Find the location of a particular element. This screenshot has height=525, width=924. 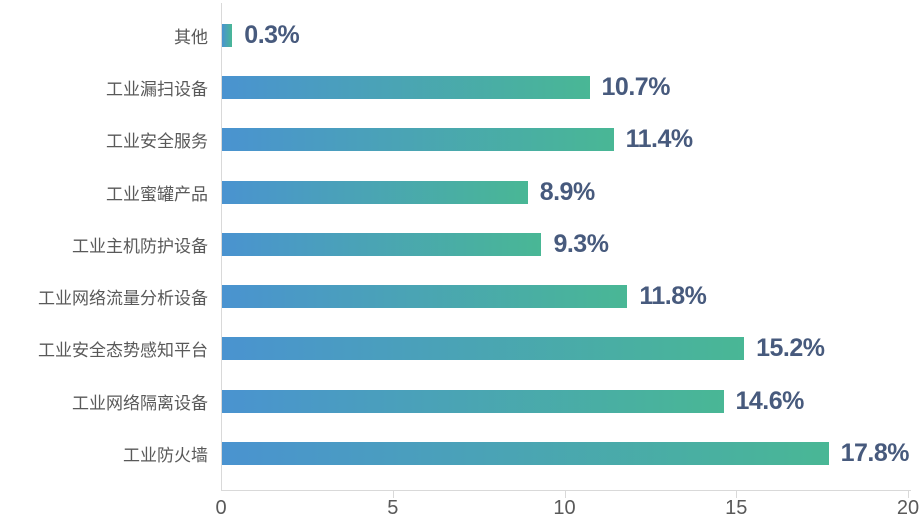

bar-area: 17.8% is located at coordinates (566, 453).